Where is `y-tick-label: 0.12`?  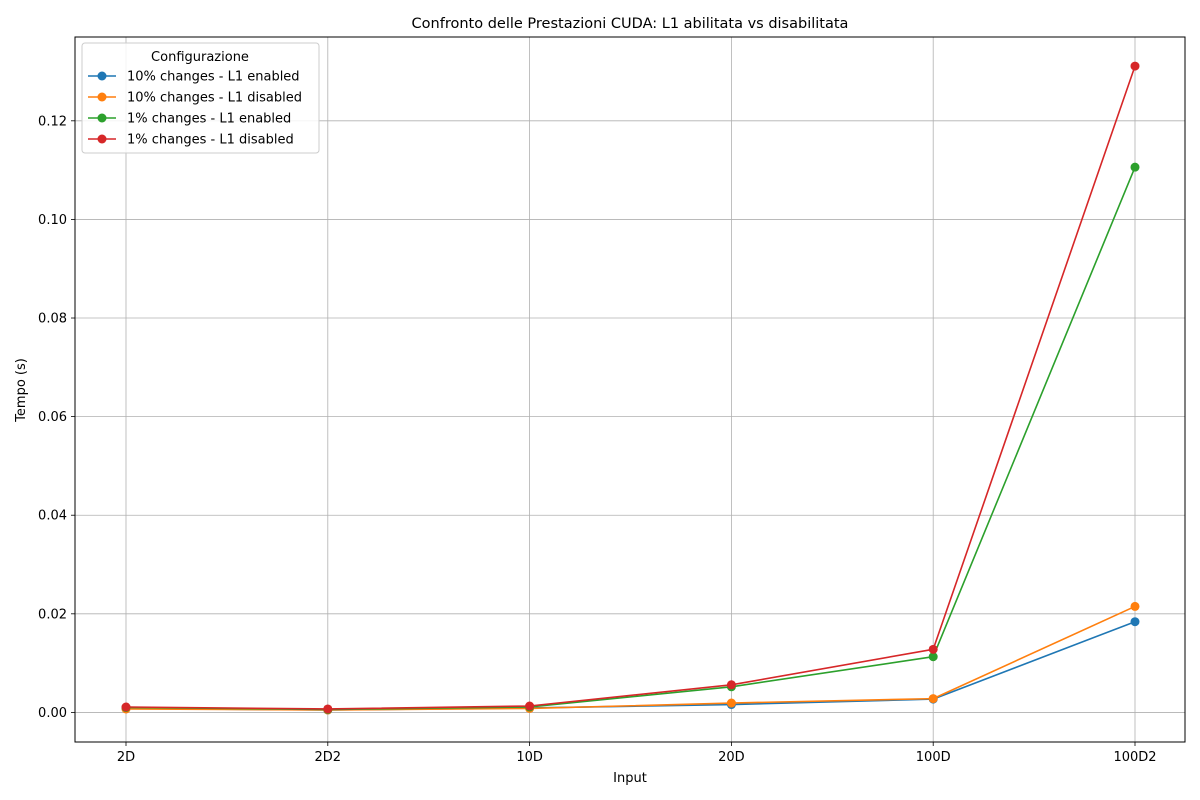 y-tick-label: 0.12 is located at coordinates (52, 121).